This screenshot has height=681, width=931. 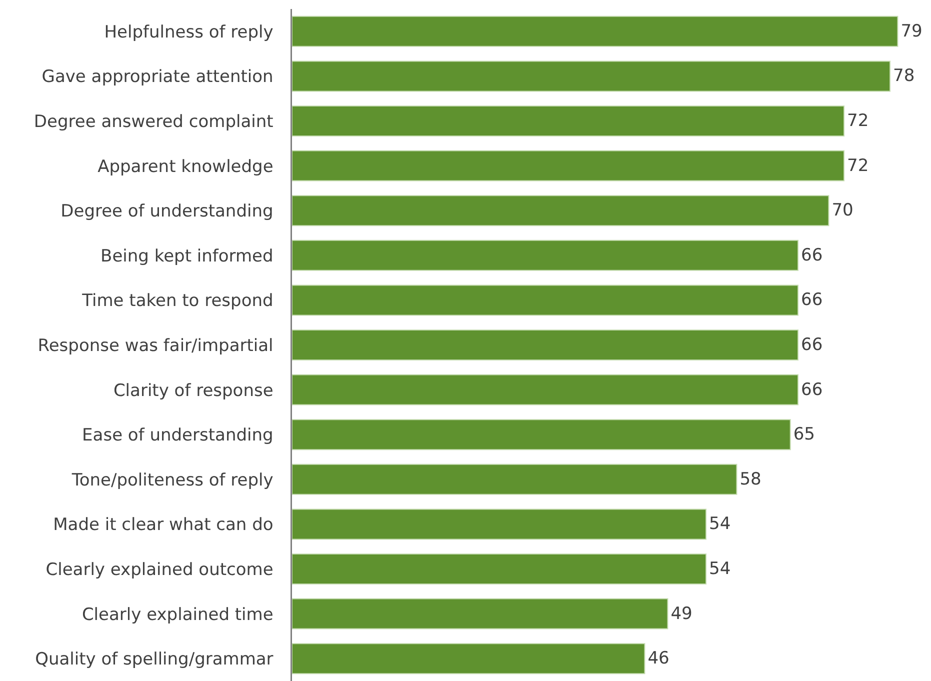 What do you see at coordinates (172, 480) in the screenshot?
I see `y-tick-label: Tone/politeness of reply` at bounding box center [172, 480].